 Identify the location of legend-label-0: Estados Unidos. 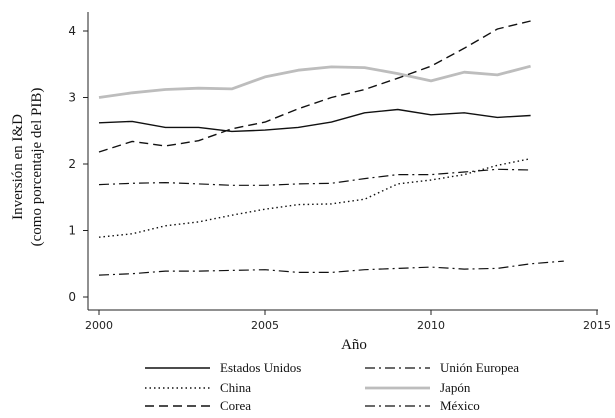
(260, 367).